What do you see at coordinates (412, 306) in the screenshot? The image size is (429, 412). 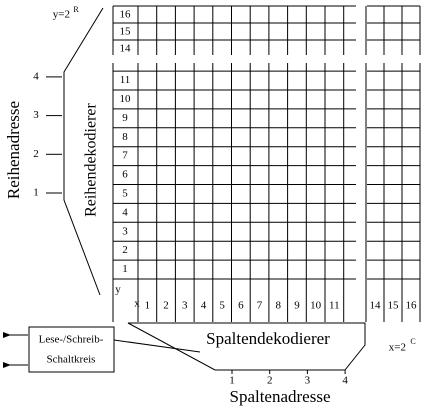 I see `column-label: 16` at bounding box center [412, 306].